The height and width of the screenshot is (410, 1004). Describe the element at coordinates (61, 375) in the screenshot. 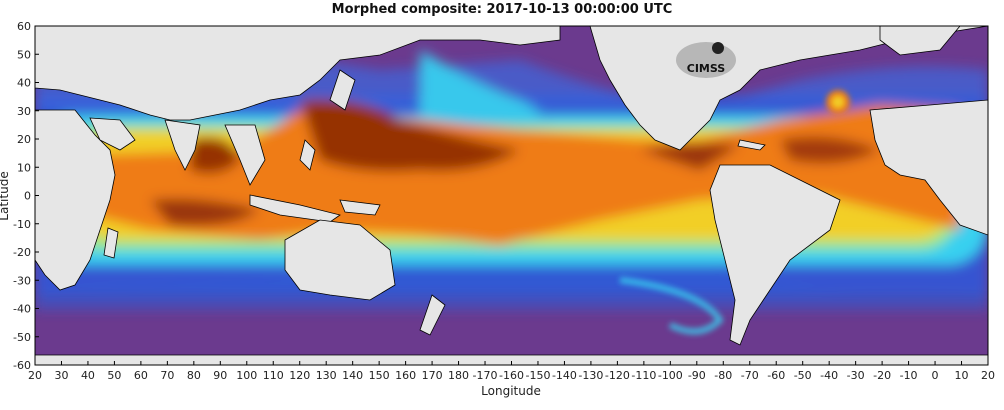

I see `x-tick-label: 30` at that location.